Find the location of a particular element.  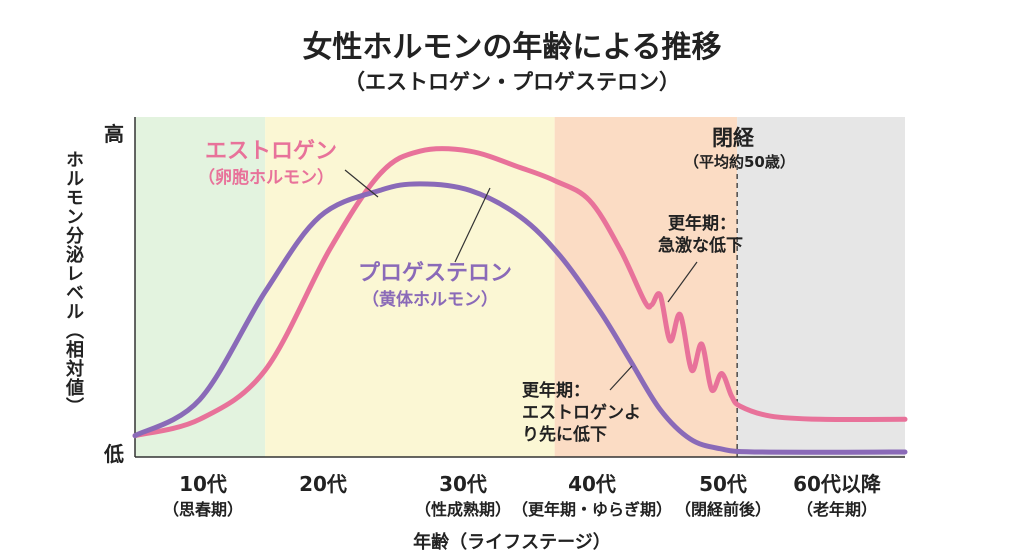

menopause-sublabel: （平均約50歳） is located at coordinates (739, 162).